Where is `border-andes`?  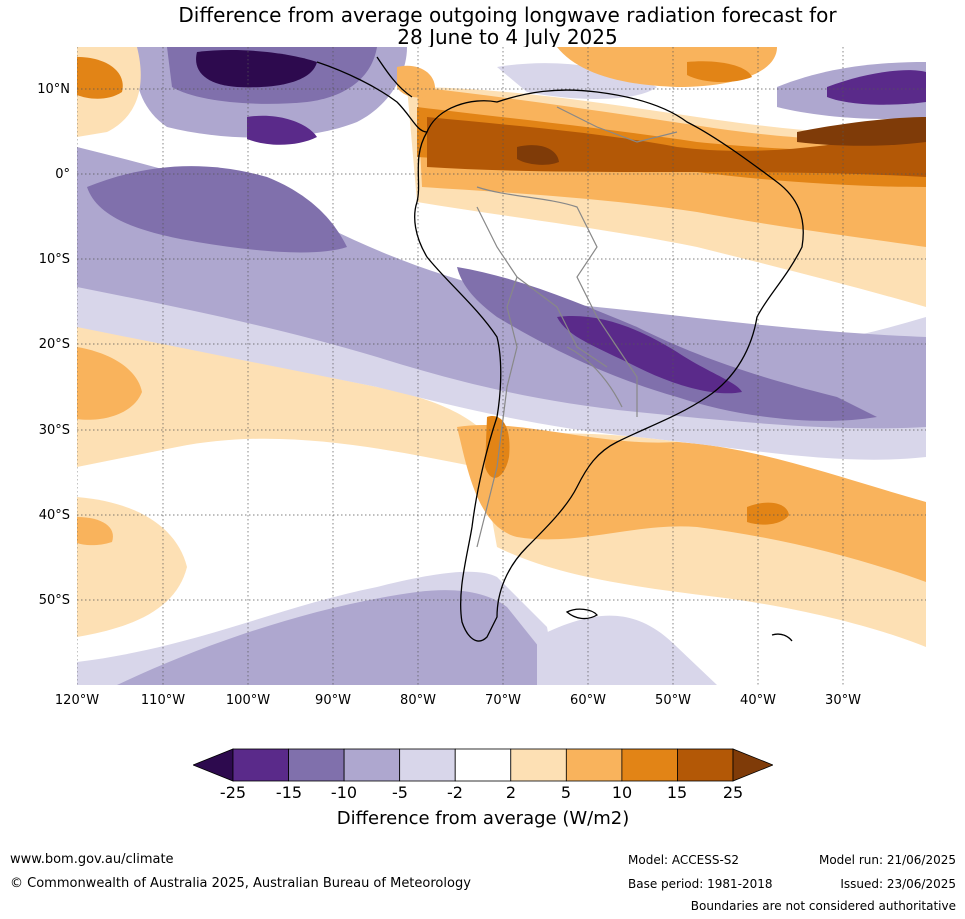 border-andes is located at coordinates (497, 377).